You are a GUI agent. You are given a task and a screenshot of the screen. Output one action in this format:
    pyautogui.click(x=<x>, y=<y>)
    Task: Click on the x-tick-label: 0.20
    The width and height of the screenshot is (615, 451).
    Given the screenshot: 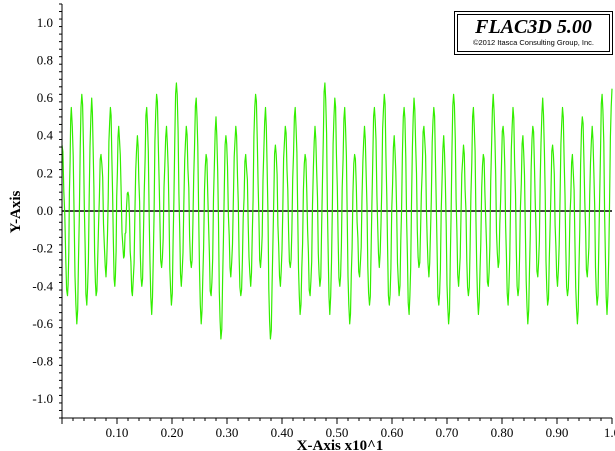 What is the action you would take?
    pyautogui.click(x=172, y=432)
    